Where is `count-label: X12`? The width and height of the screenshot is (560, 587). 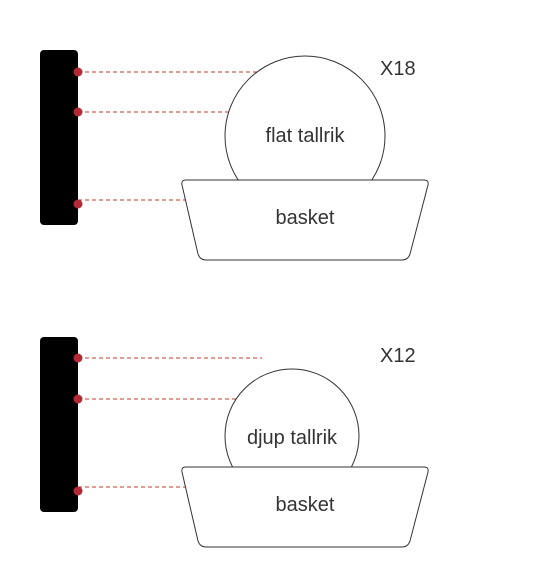
count-label: X12 is located at coordinates (398, 356).